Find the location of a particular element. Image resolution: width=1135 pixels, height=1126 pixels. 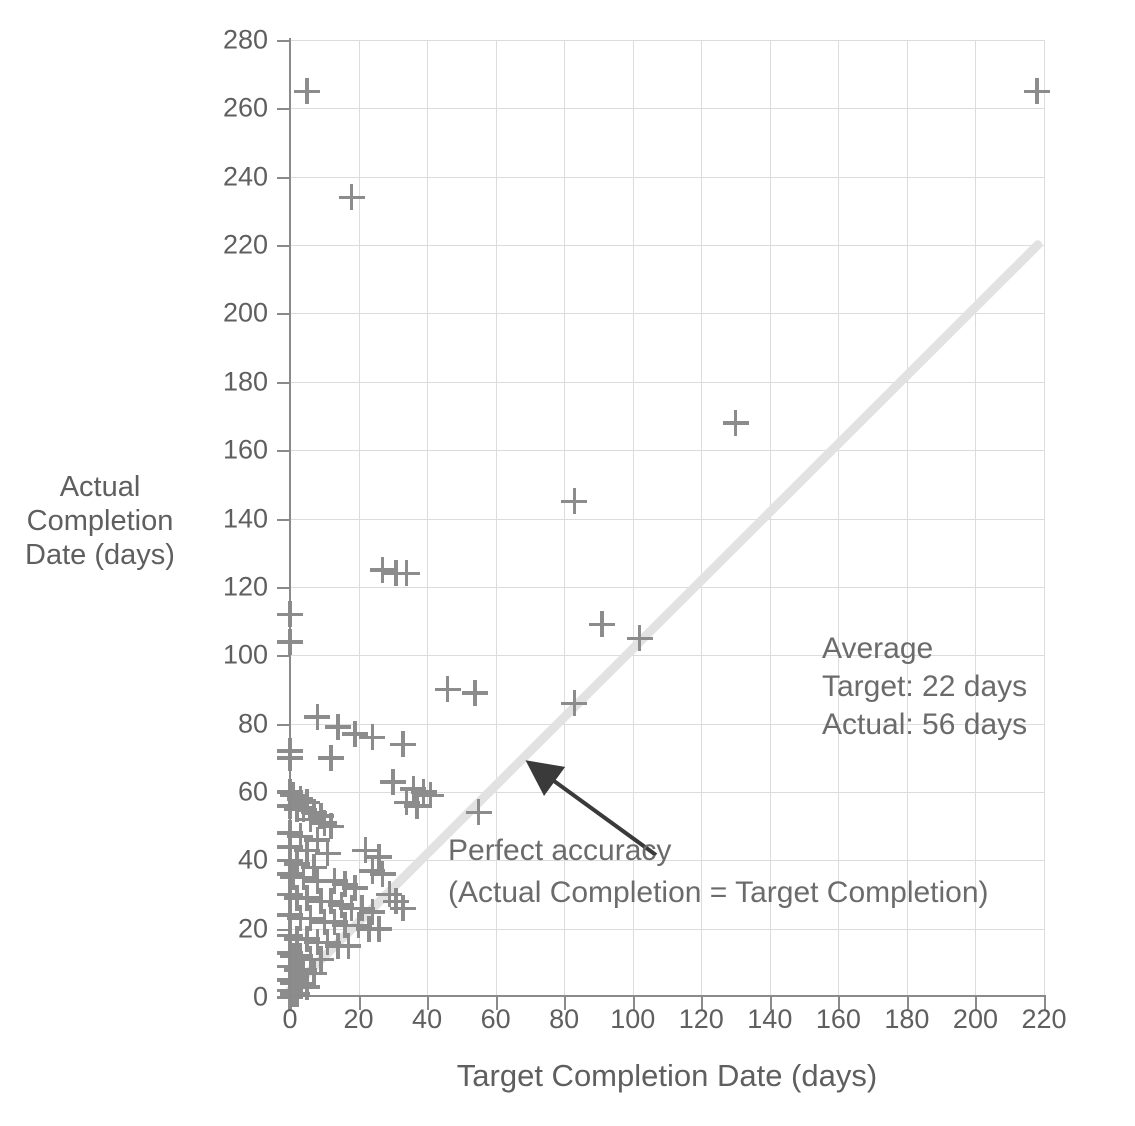

y-axis-tick-label: 180 is located at coordinates (245, 381).